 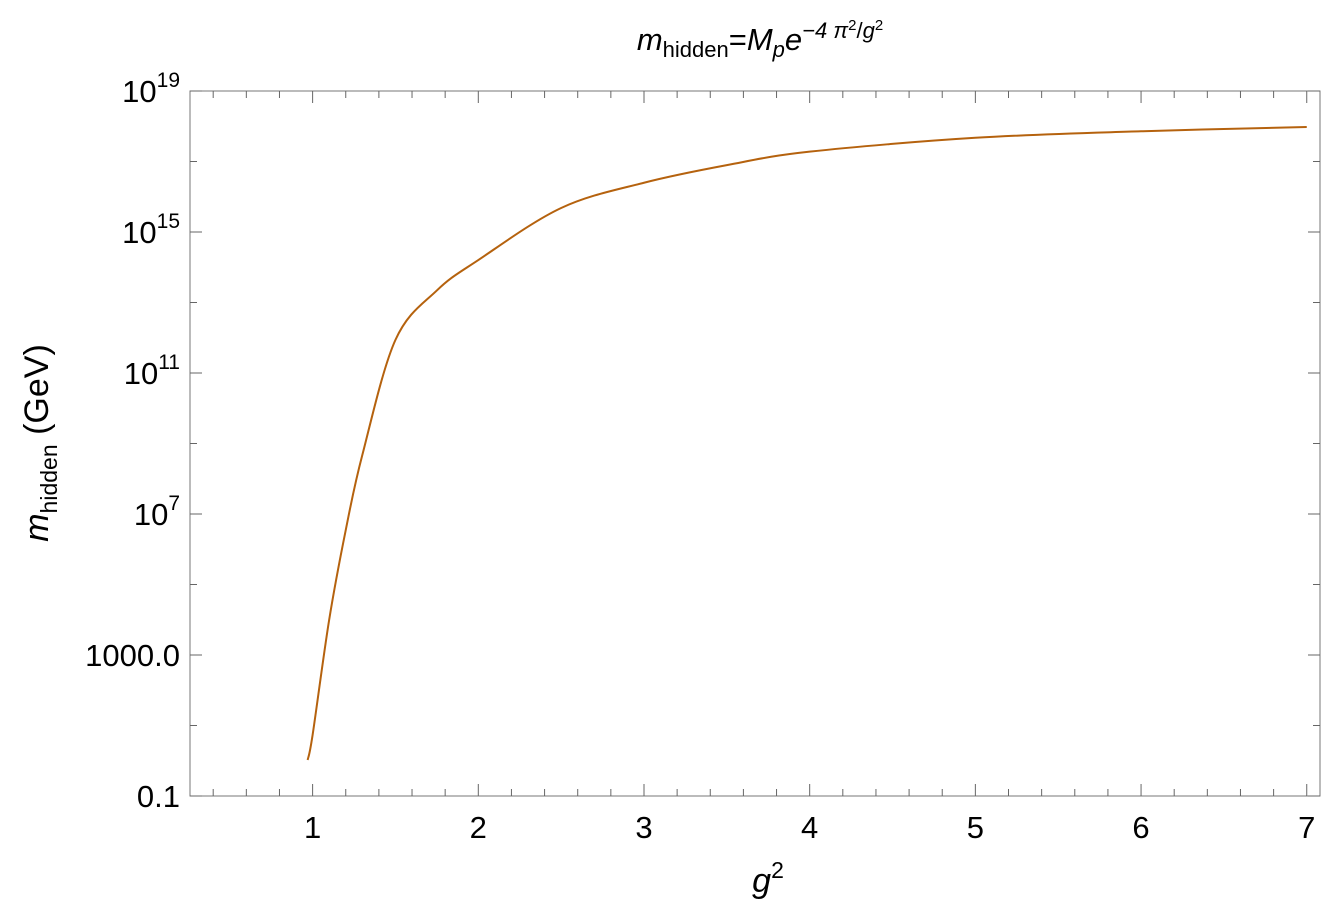 What do you see at coordinates (1140, 827) in the screenshot?
I see `x-tick-label: 6` at bounding box center [1140, 827].